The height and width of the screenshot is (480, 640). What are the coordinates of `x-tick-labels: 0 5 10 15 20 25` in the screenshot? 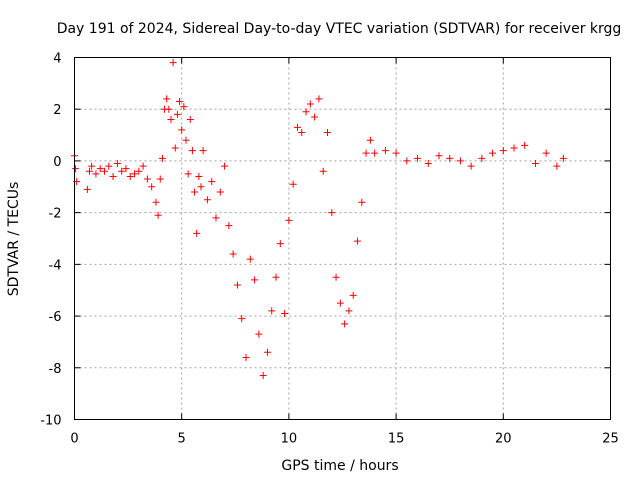 It's located at (344, 439).